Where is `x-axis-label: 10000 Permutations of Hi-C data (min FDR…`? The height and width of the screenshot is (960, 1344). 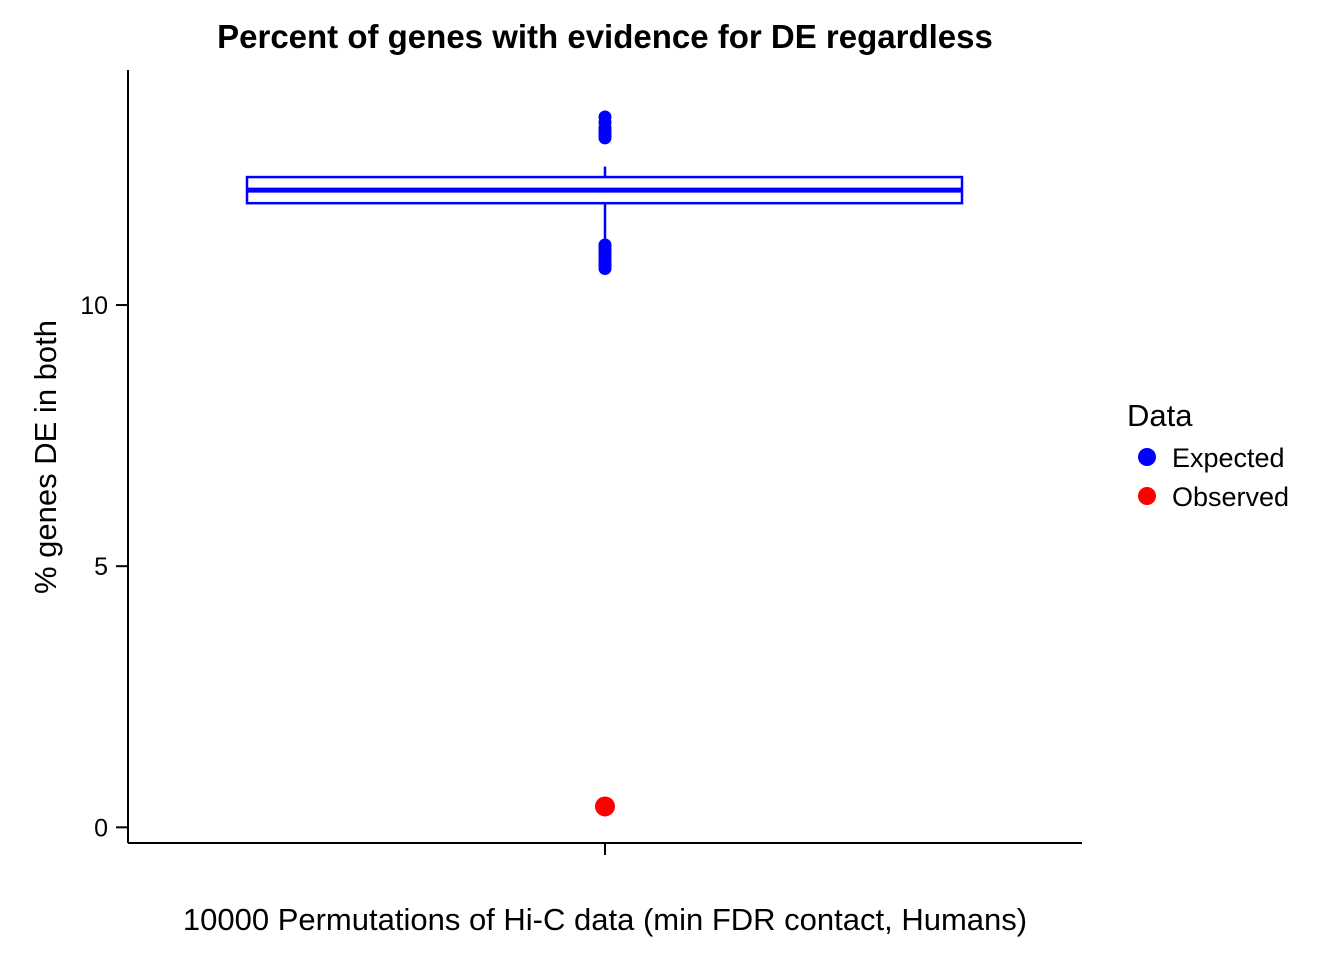 x-axis-label: 10000 Permutations of Hi-C data (min FDR… is located at coordinates (605, 919).